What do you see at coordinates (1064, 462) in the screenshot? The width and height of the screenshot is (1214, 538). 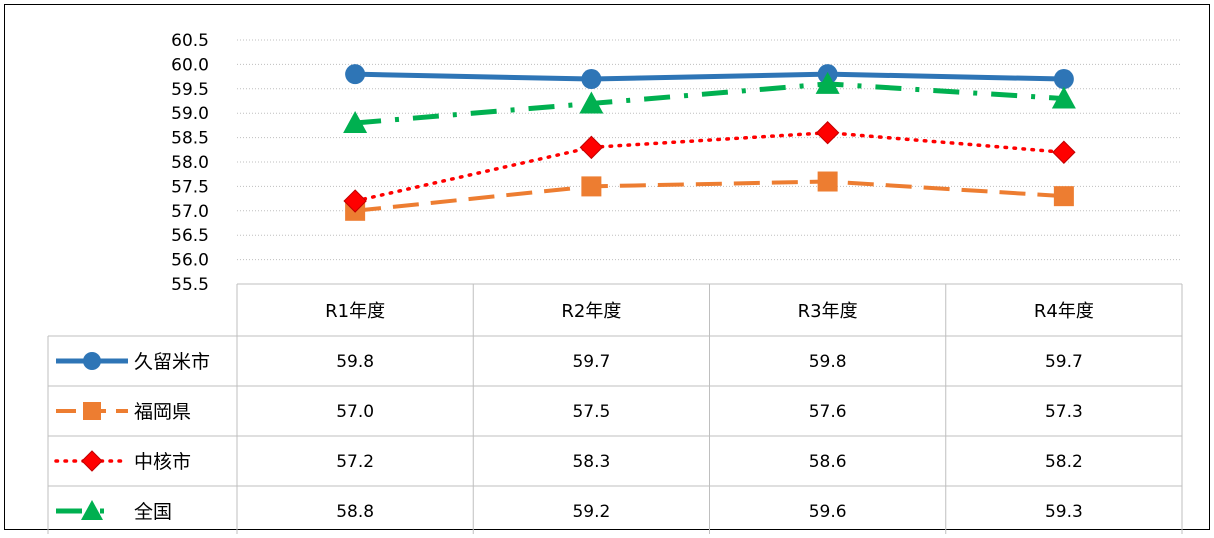 I see `data-label: 58.2` at bounding box center [1064, 462].